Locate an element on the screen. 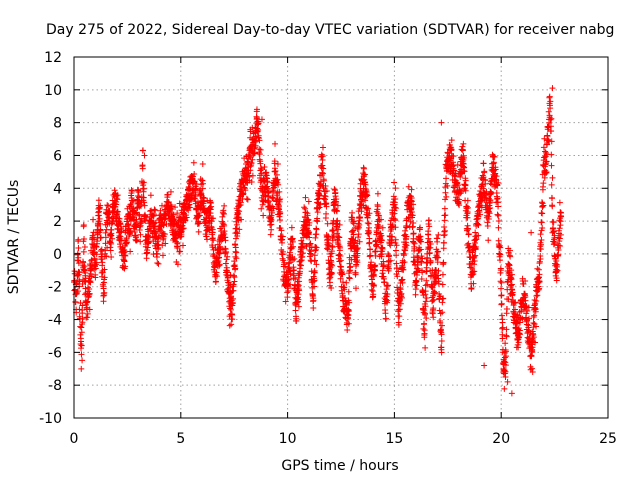 This screenshot has height=480, width=640. y-tick-label: -8 is located at coordinates (55, 386).